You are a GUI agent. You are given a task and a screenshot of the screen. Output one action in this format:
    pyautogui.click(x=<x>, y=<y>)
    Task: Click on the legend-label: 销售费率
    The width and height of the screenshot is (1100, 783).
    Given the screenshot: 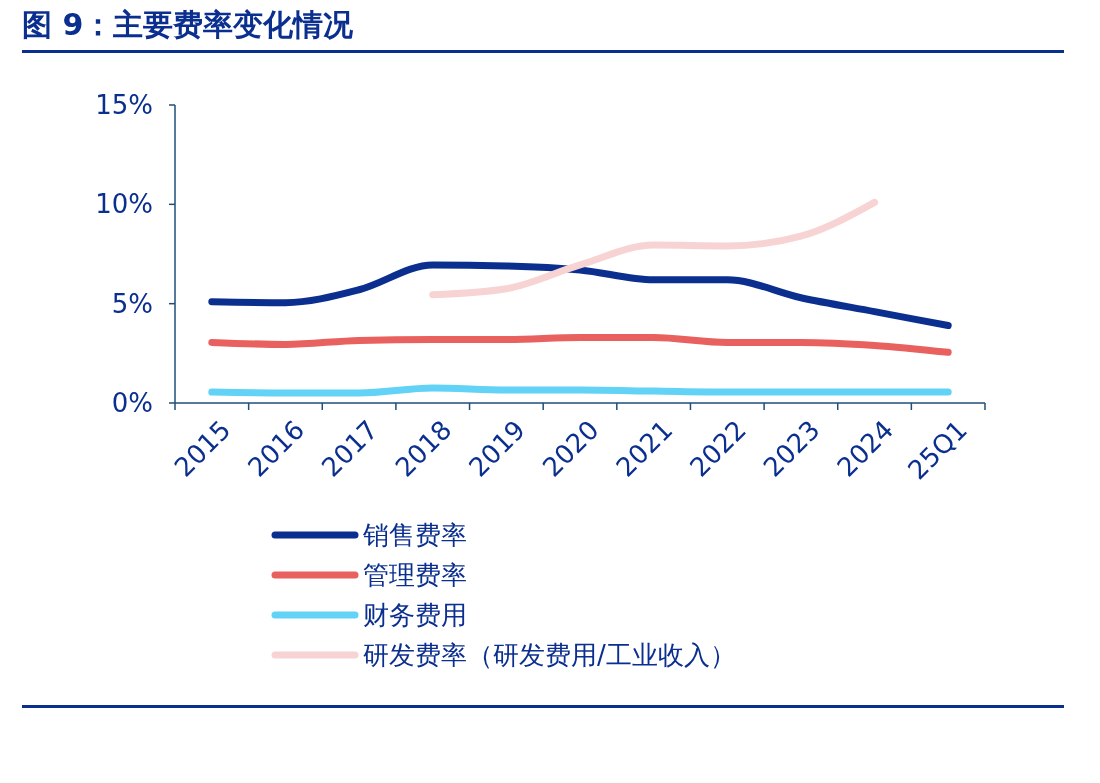 What is the action you would take?
    pyautogui.click(x=414, y=535)
    